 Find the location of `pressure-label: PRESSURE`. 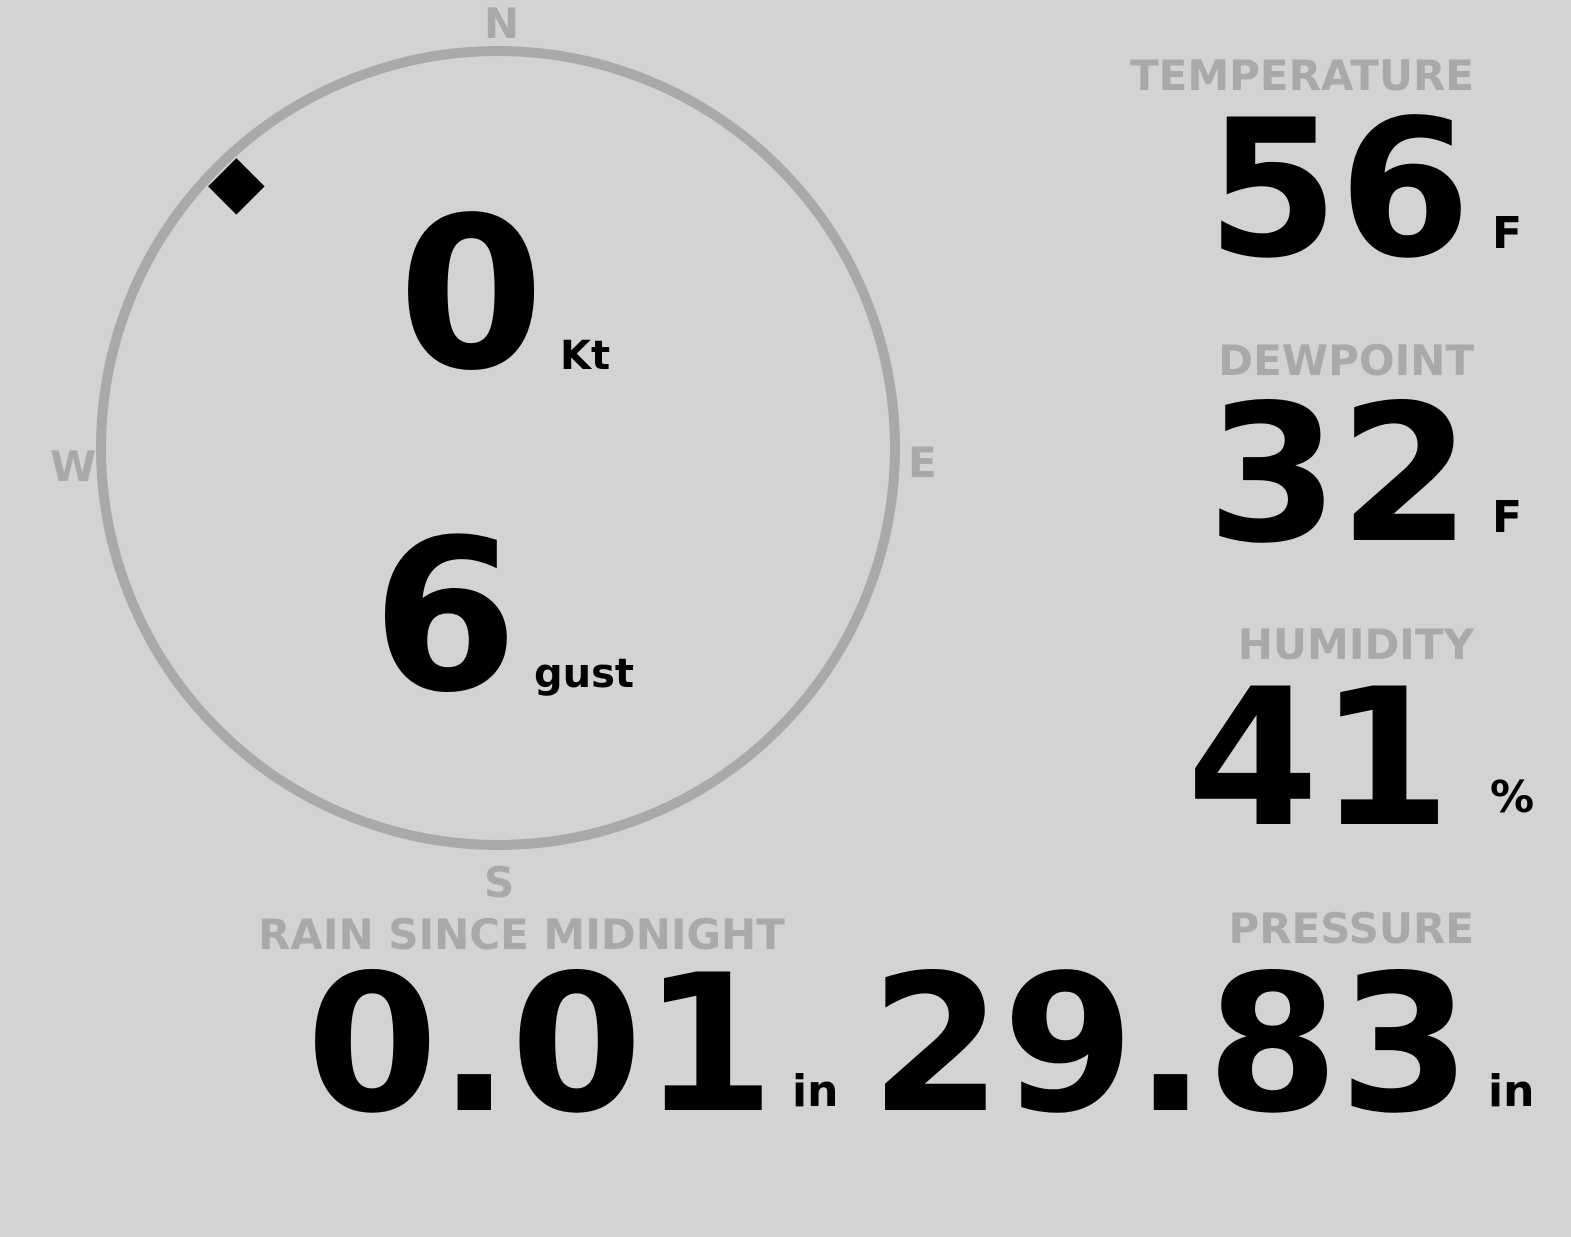

pressure-label: PRESSURE is located at coordinates (1351, 928).